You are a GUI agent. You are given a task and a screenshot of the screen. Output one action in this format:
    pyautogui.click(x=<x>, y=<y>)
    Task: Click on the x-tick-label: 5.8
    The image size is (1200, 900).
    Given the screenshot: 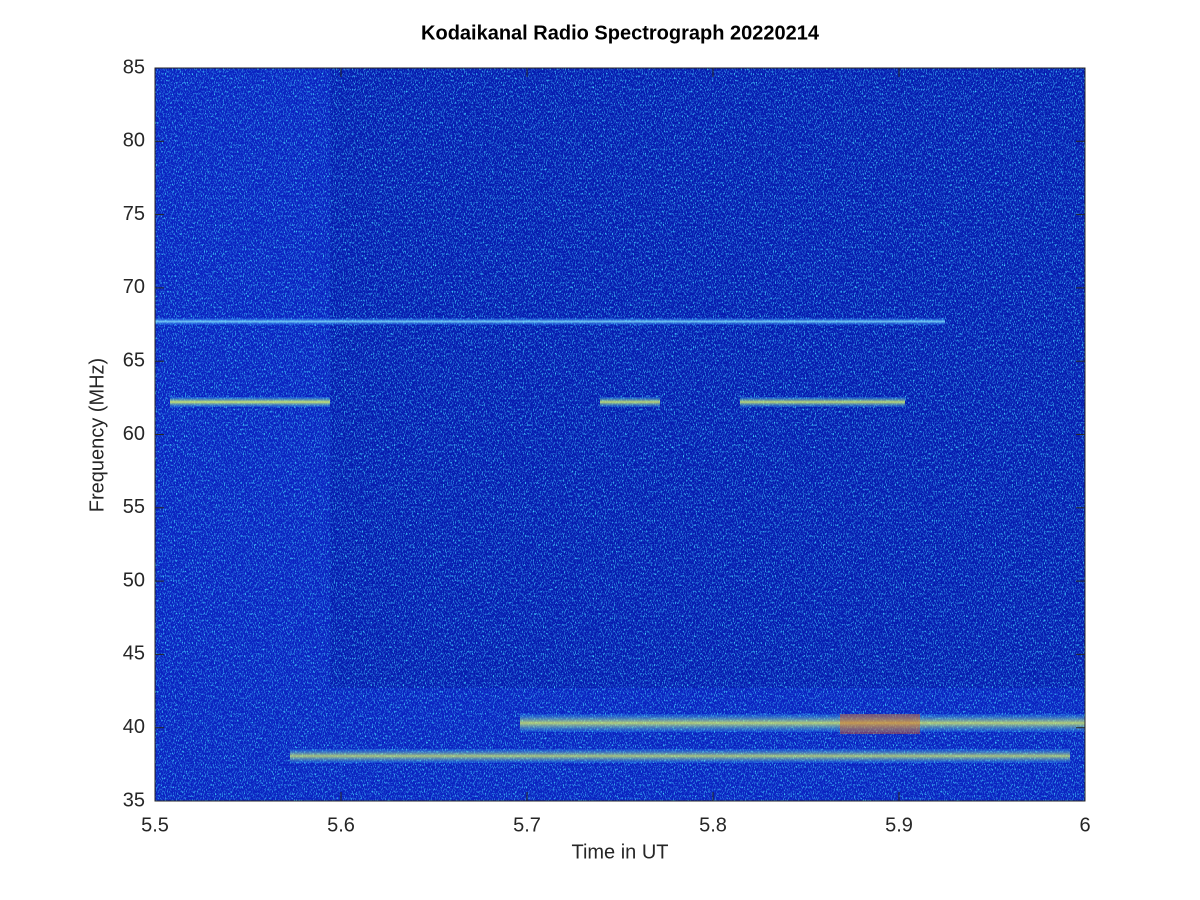 What is the action you would take?
    pyautogui.click(x=713, y=825)
    